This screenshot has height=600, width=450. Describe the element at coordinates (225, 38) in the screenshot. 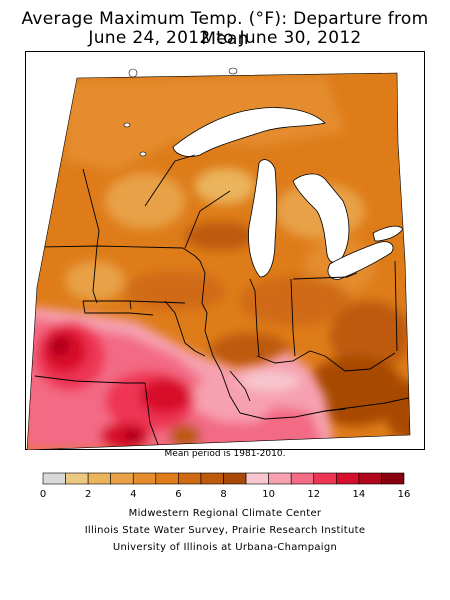

I see `map-date-range: June 24, 2012 to June 30, 2012` at that location.